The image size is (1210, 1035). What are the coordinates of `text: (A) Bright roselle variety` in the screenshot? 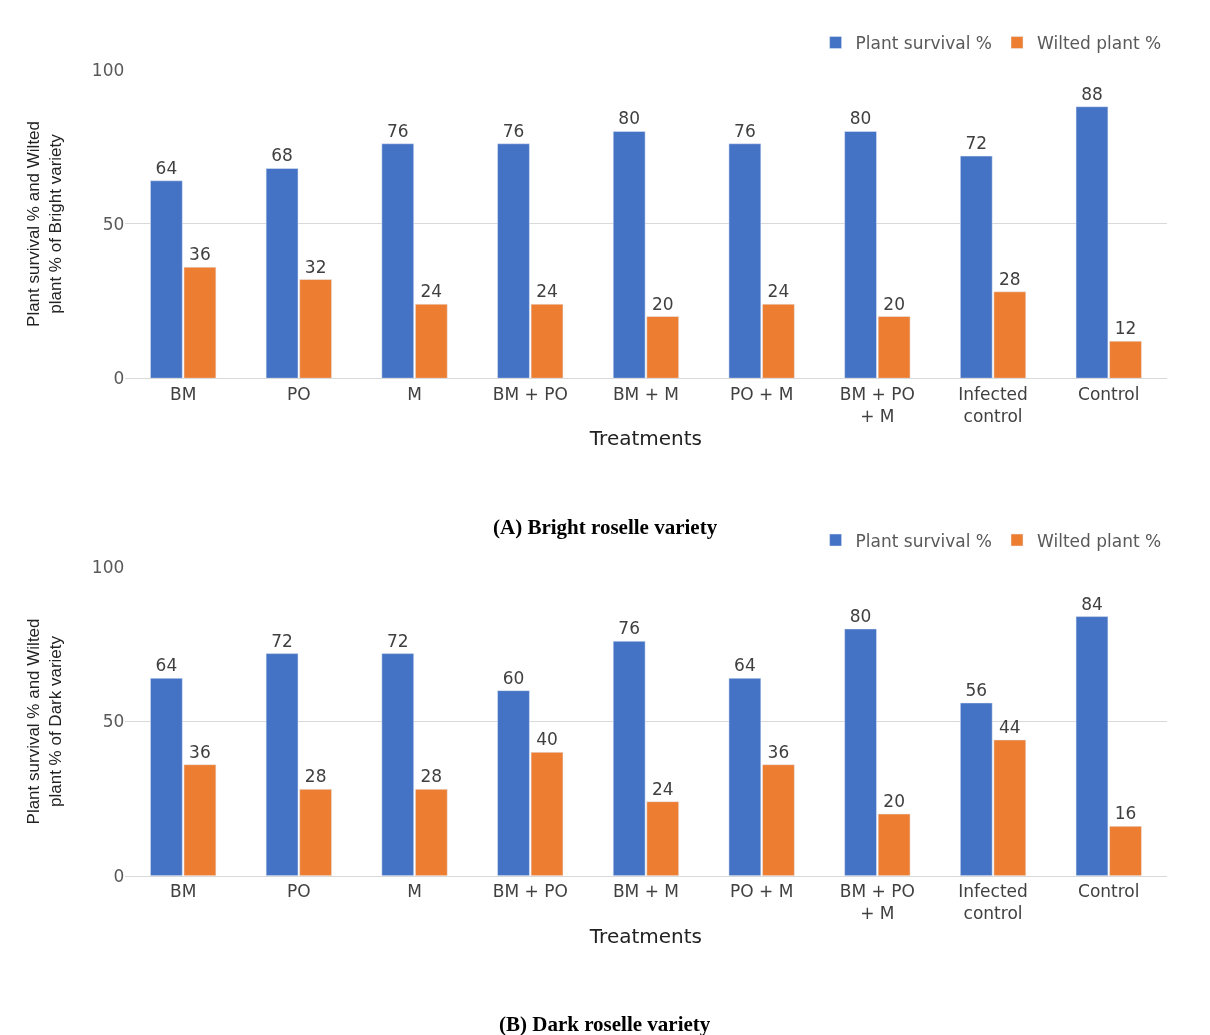 It's located at (605, 527).